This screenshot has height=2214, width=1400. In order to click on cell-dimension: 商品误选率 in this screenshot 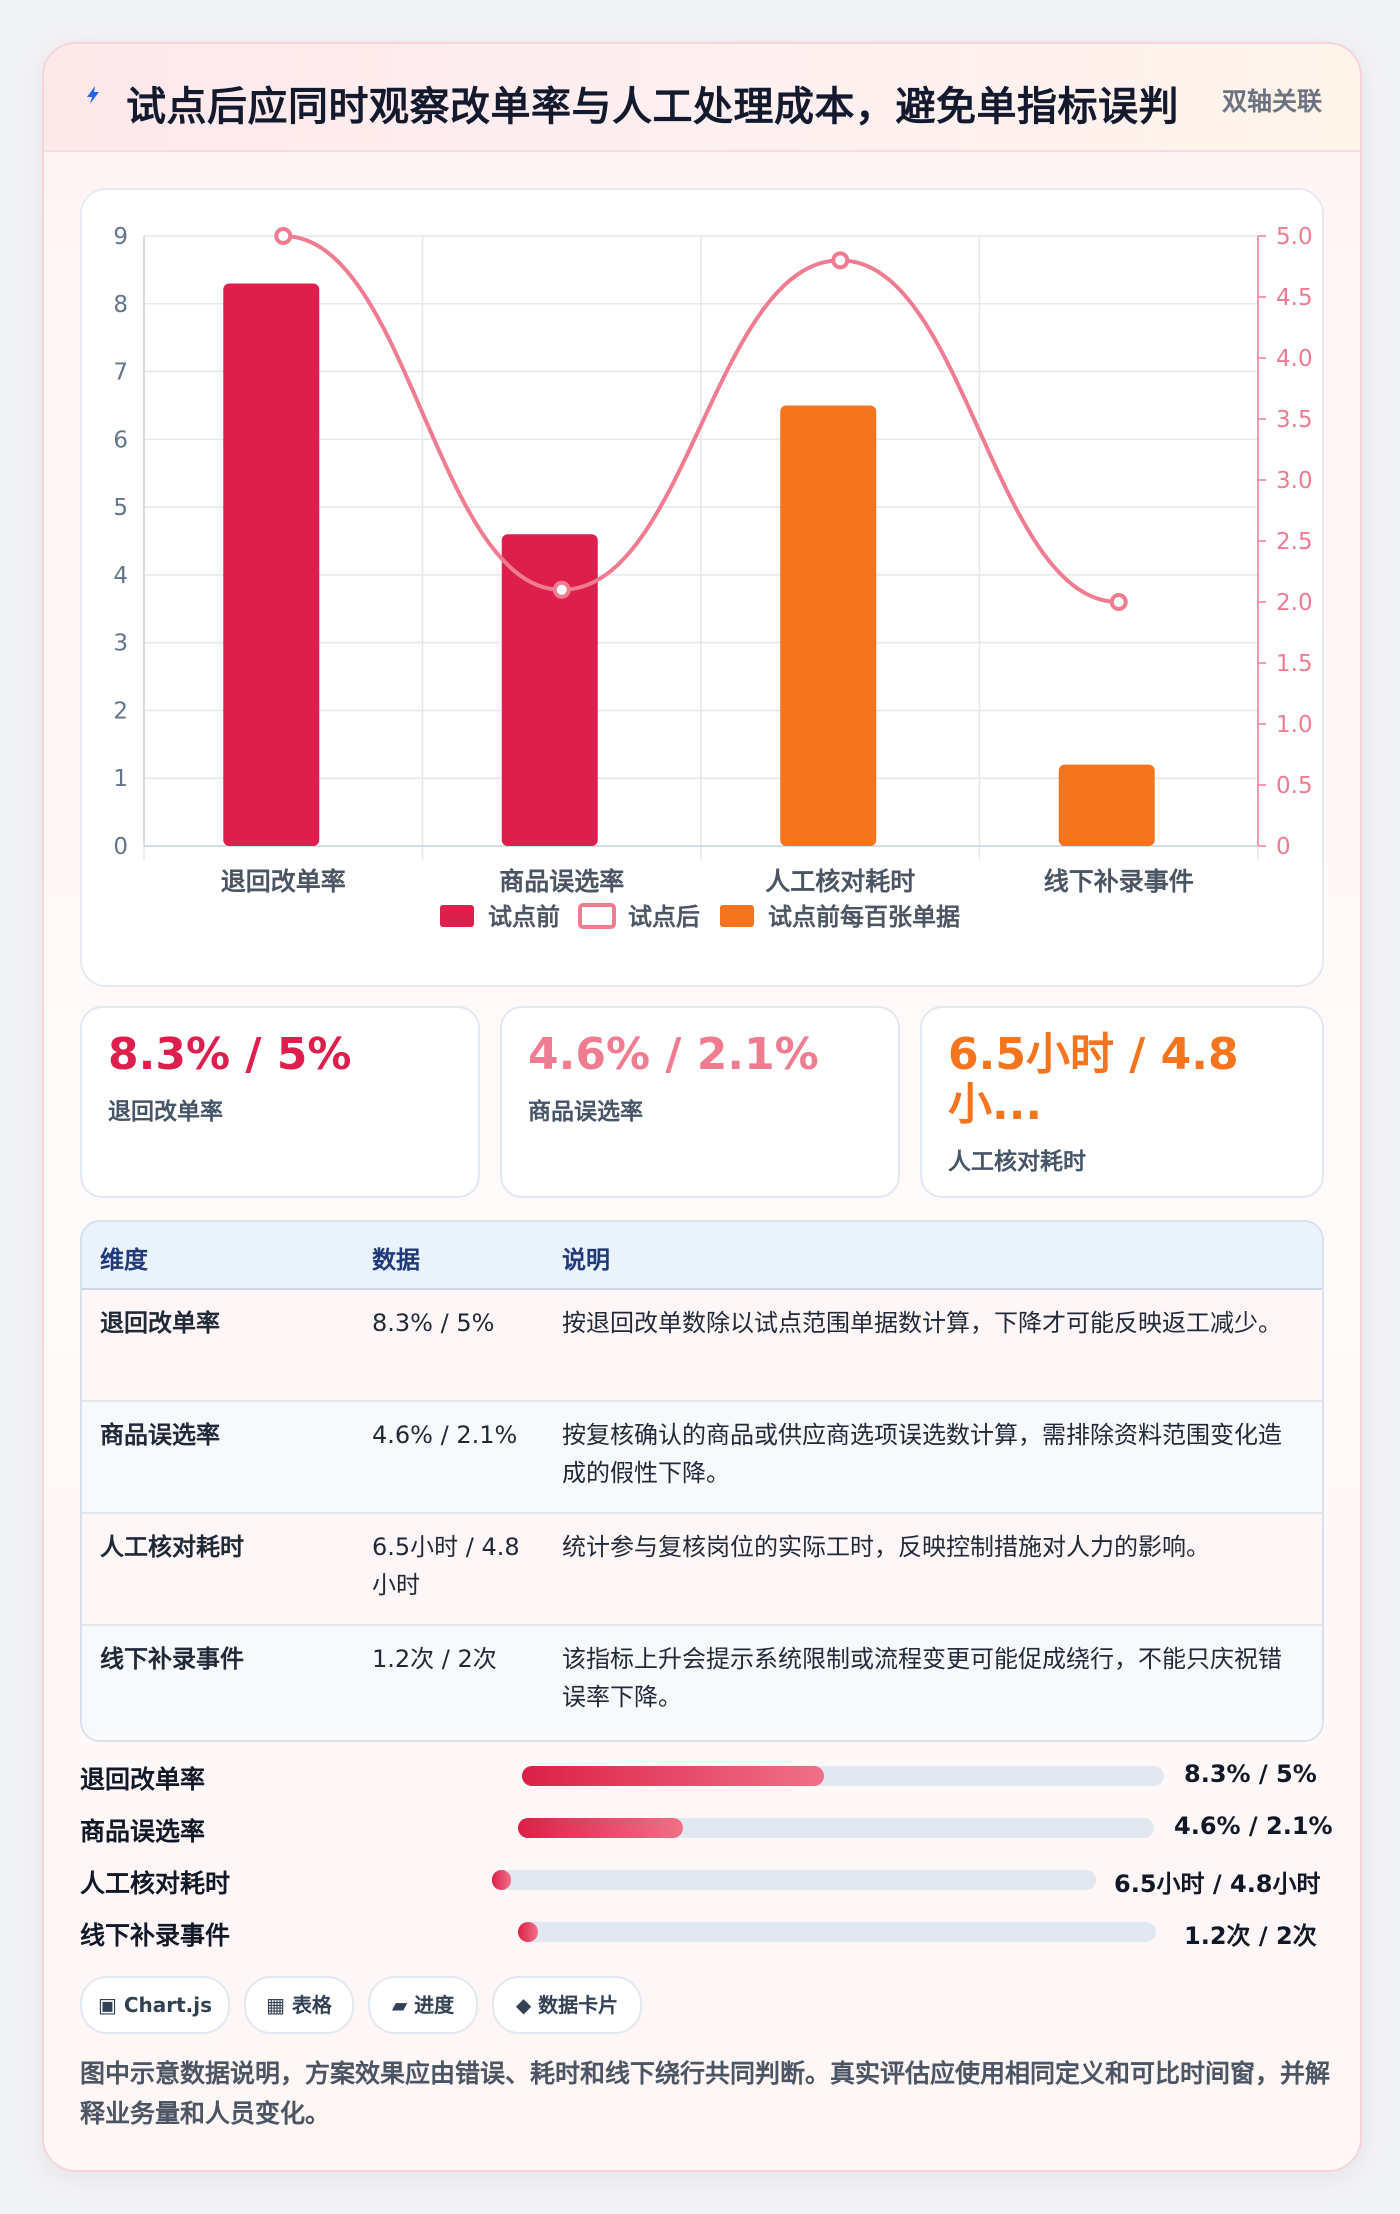, I will do `click(160, 1435)`.